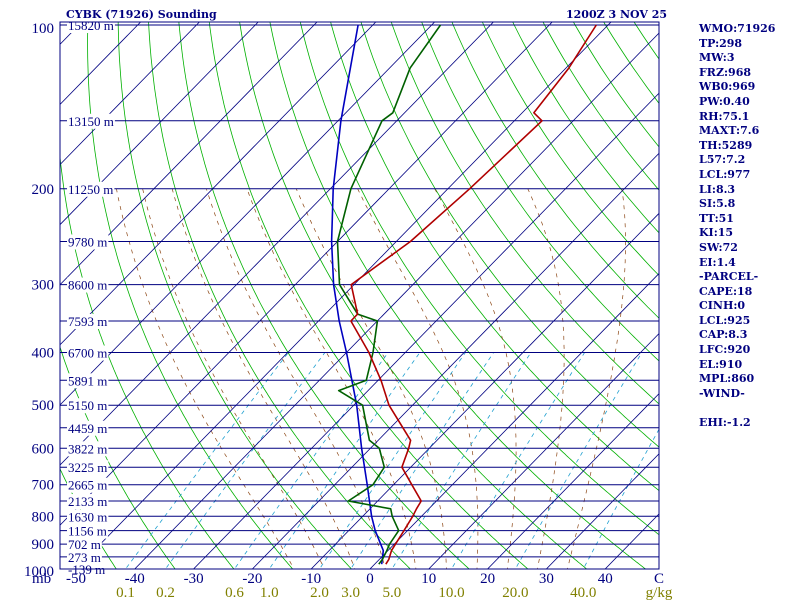 The width and height of the screenshot is (800, 600). What do you see at coordinates (87, 501) in the screenshot?
I see `height-label: 2133 m` at bounding box center [87, 501].